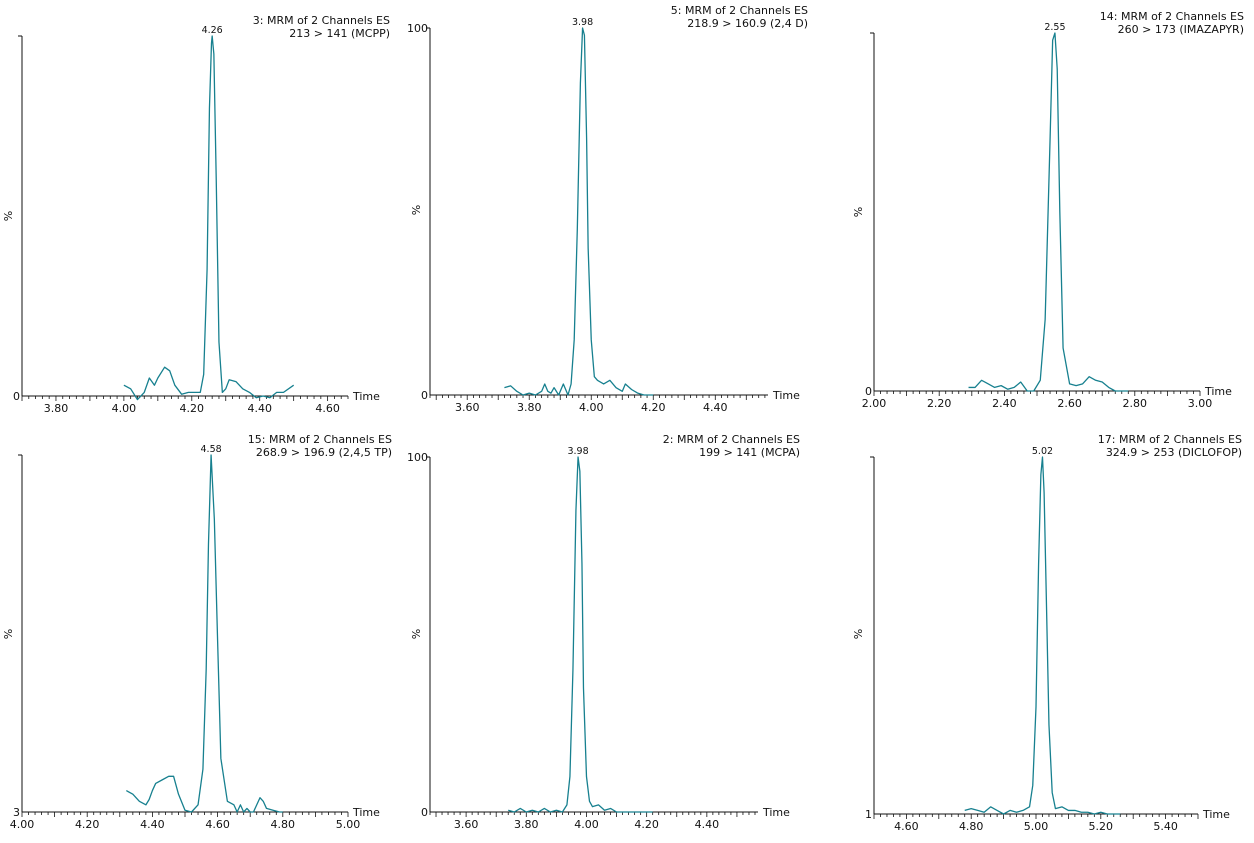 The image size is (1254, 843). I want to click on trace-title-line-1: 15: MRM of 2 Channels ES, so click(320, 439).